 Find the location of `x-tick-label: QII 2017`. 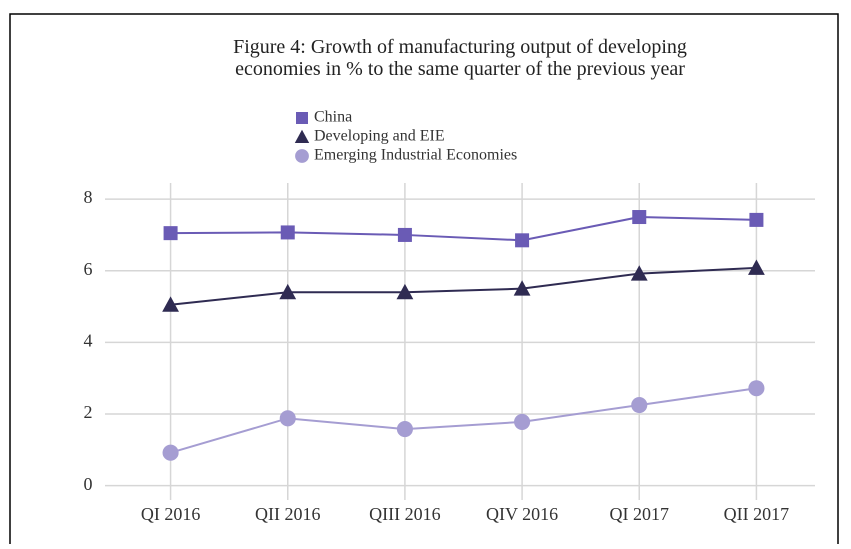

x-tick-label: QII 2017 is located at coordinates (757, 514).